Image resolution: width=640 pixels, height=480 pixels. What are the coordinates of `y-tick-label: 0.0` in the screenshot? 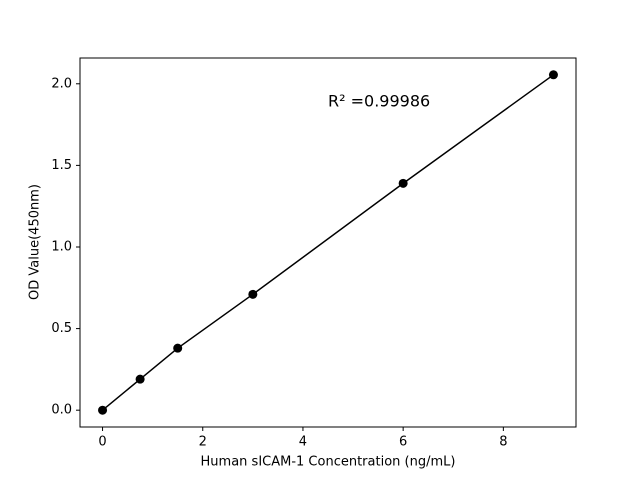 It's located at (61, 410).